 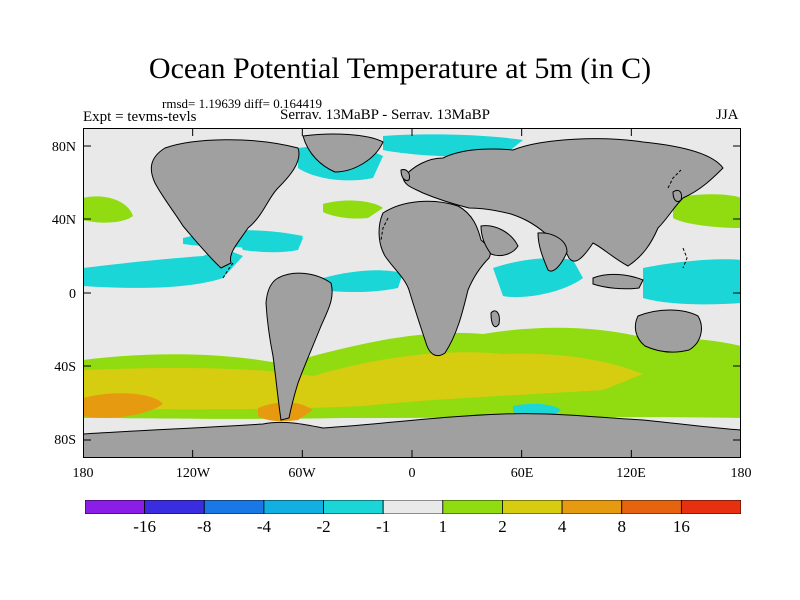 I want to click on north-atlantic-green, so click(x=353, y=209).